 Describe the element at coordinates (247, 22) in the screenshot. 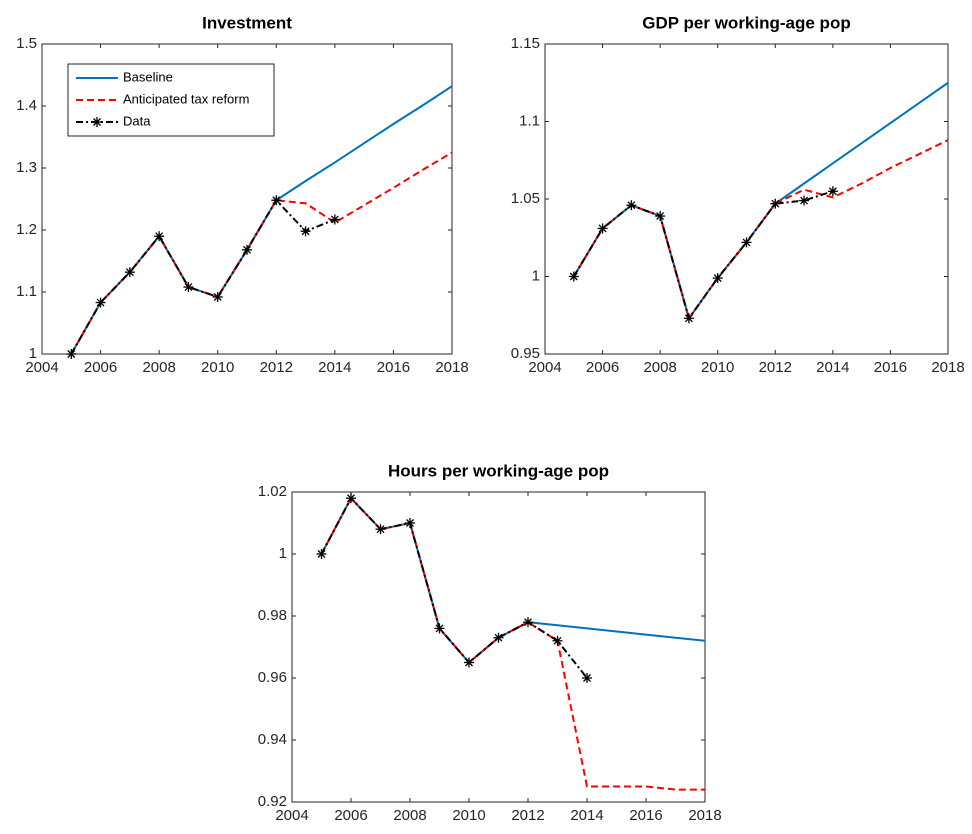

I see `chart-title: Investment` at that location.